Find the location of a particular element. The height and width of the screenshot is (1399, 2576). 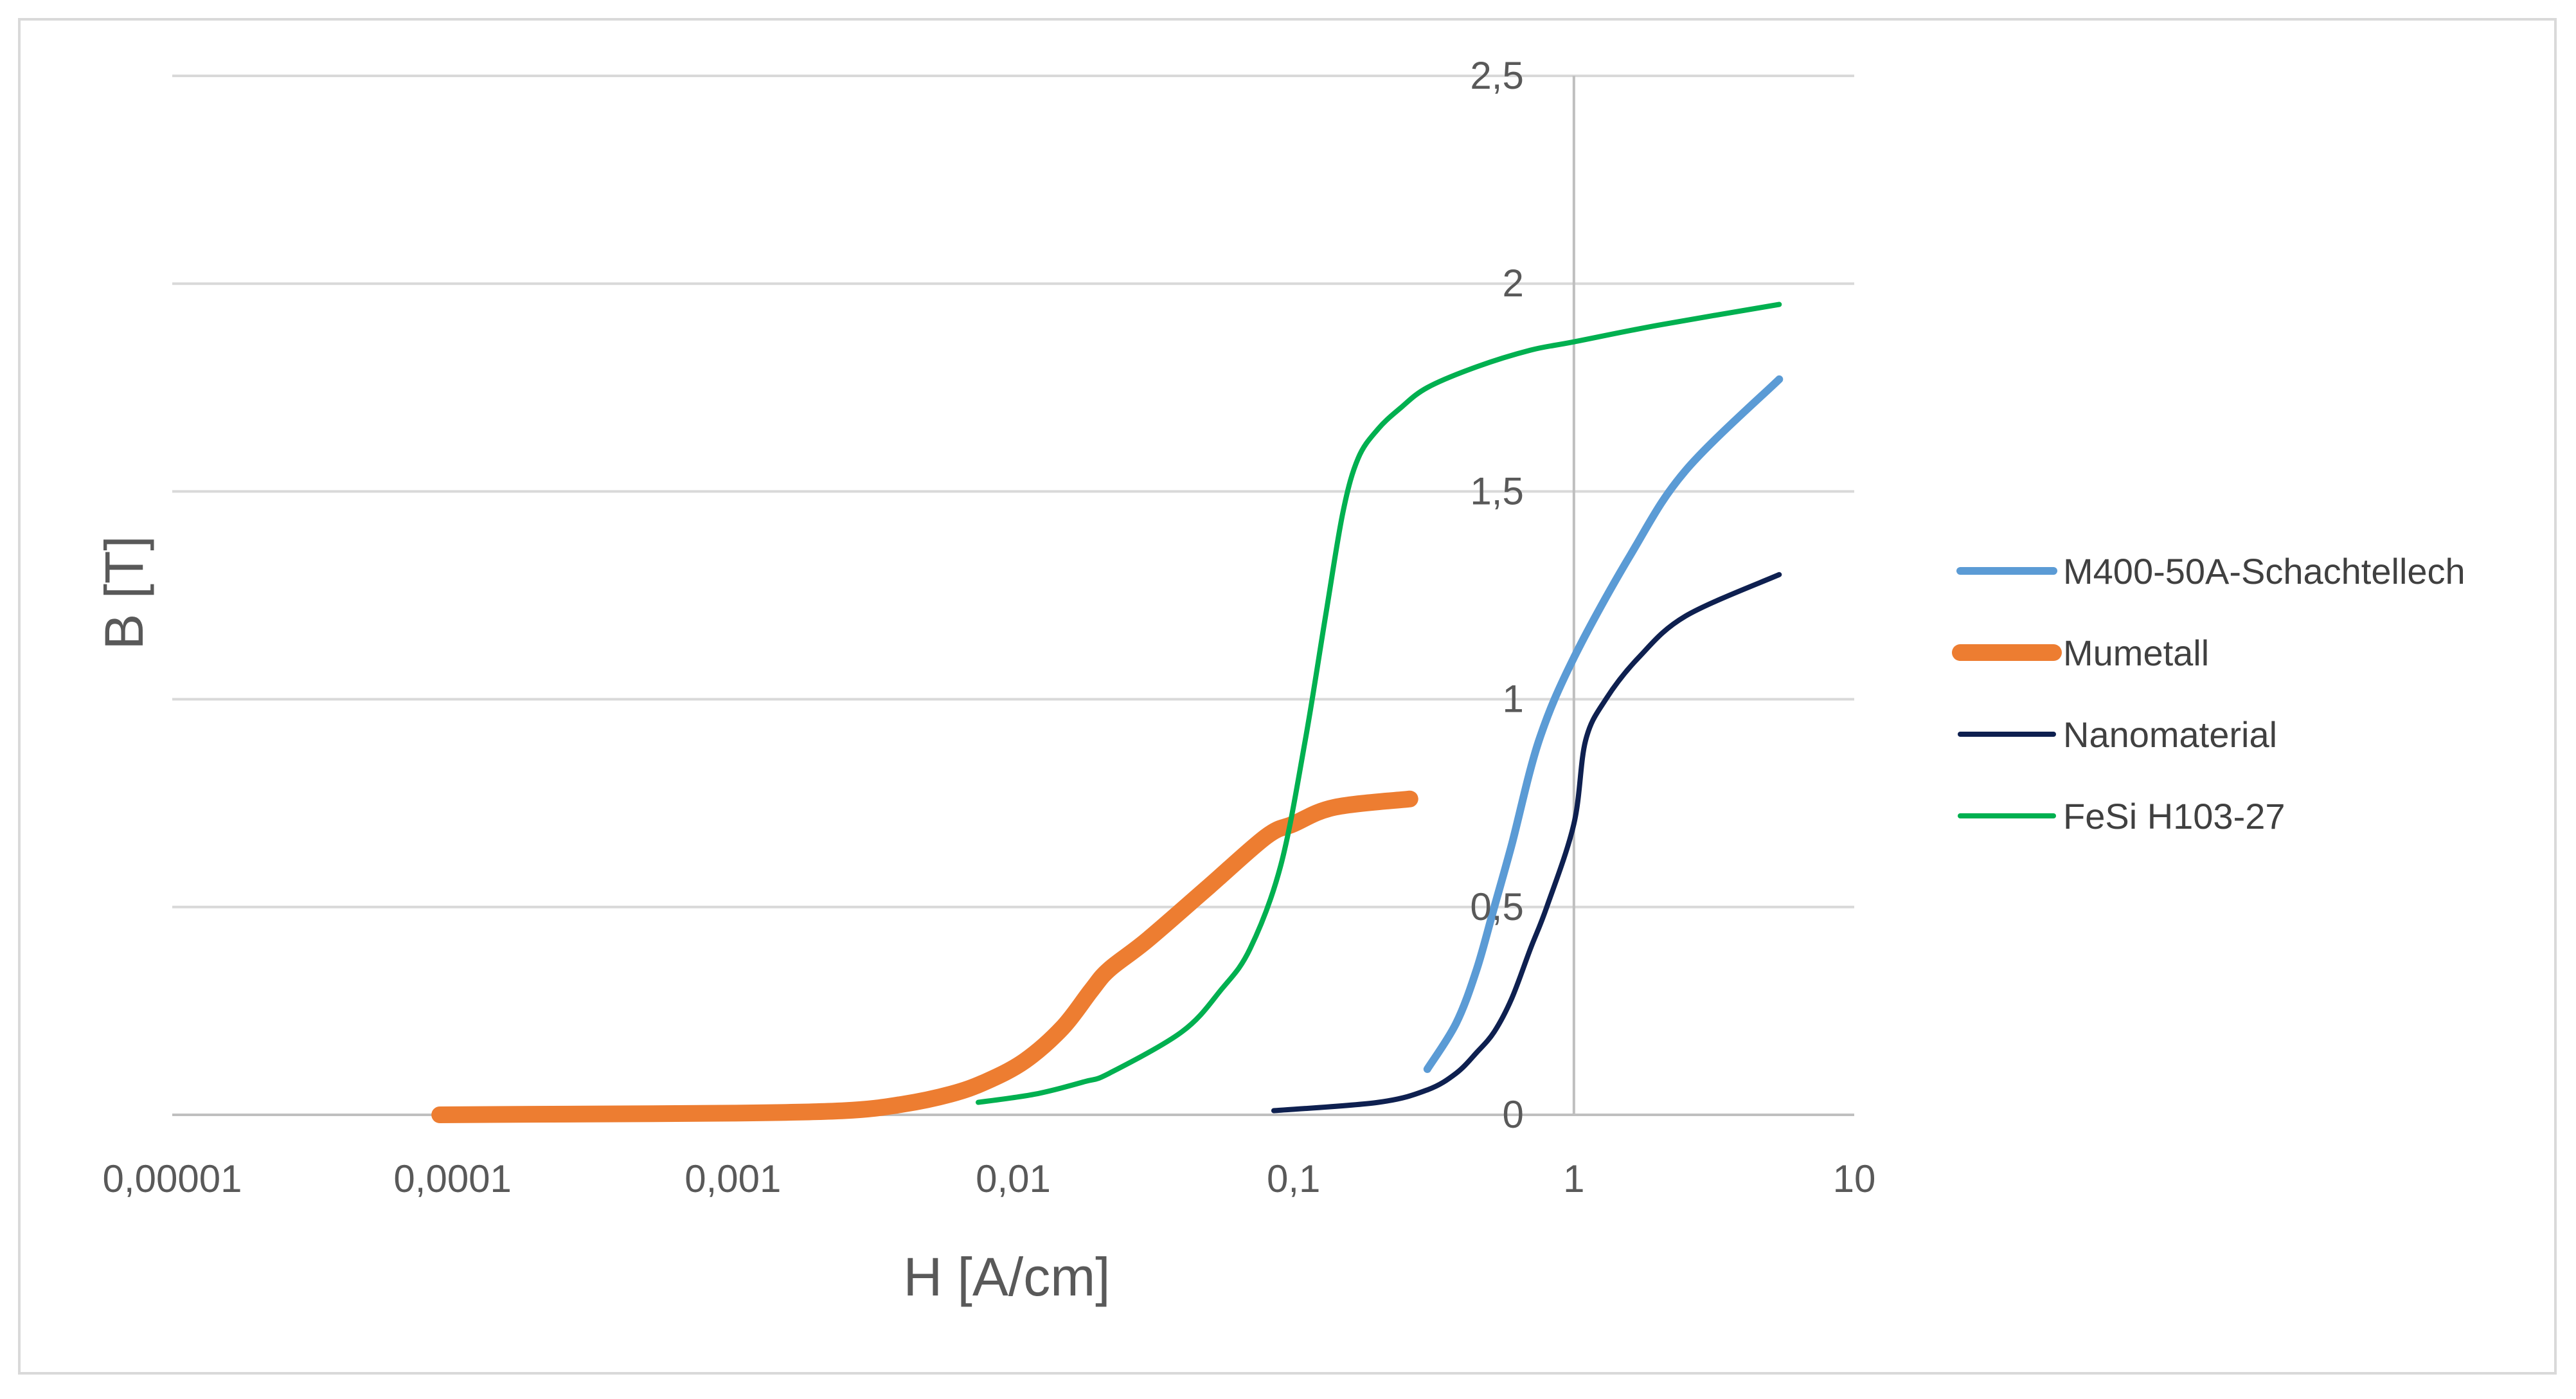

y-tick-label: 1,5 is located at coordinates (1496, 491).